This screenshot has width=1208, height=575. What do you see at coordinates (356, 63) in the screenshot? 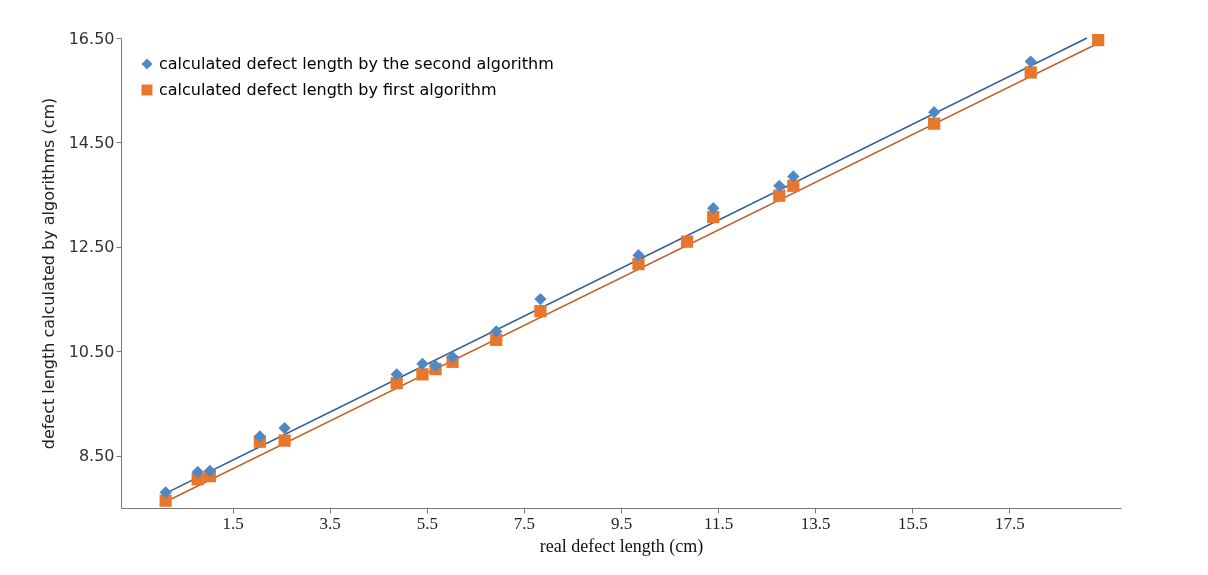
I see `legend-label: calculated defect length by the second algorithm` at bounding box center [356, 63].